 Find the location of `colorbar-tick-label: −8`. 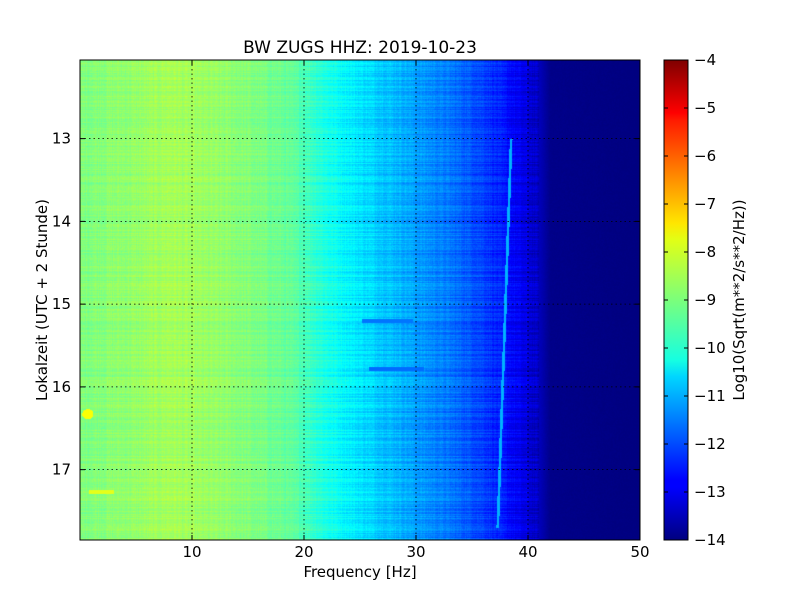

colorbar-tick-label: −8 is located at coordinates (705, 252).